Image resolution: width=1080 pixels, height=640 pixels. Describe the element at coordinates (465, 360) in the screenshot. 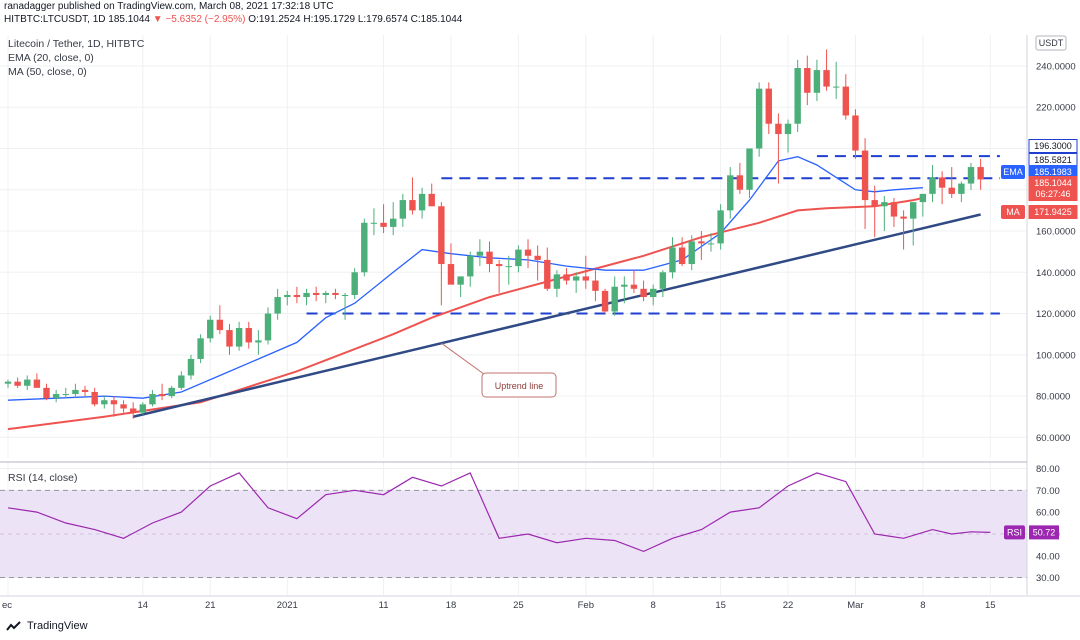

I see `callout-pointer` at that location.